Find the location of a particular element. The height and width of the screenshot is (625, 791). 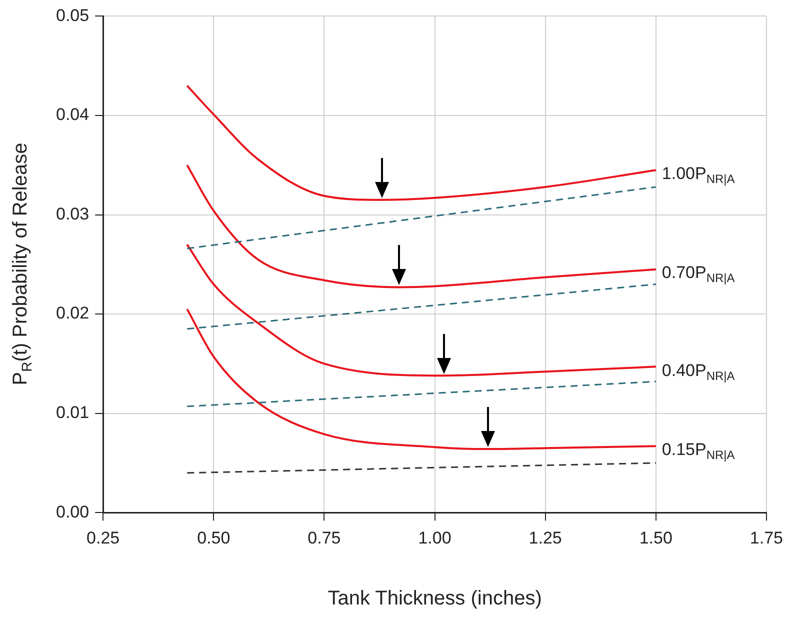

x-tick-label: 1.25 is located at coordinates (545, 538).